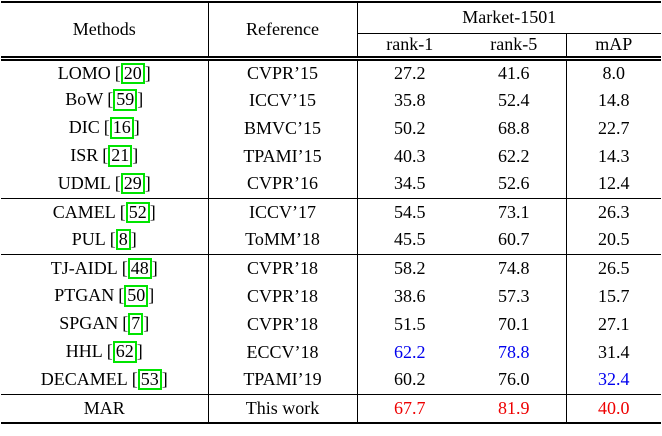 This screenshot has width=662, height=436. What do you see at coordinates (409, 211) in the screenshot?
I see `rank1-cell: 54.5` at bounding box center [409, 211].